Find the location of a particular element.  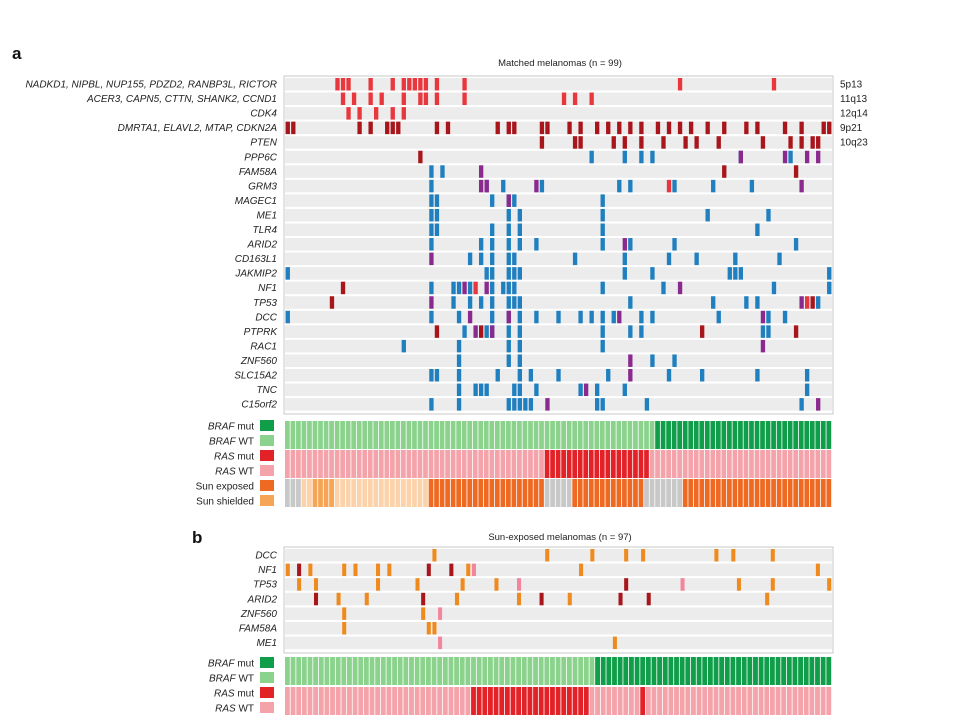

annotation-gene: RAS is located at coordinates (225, 472).